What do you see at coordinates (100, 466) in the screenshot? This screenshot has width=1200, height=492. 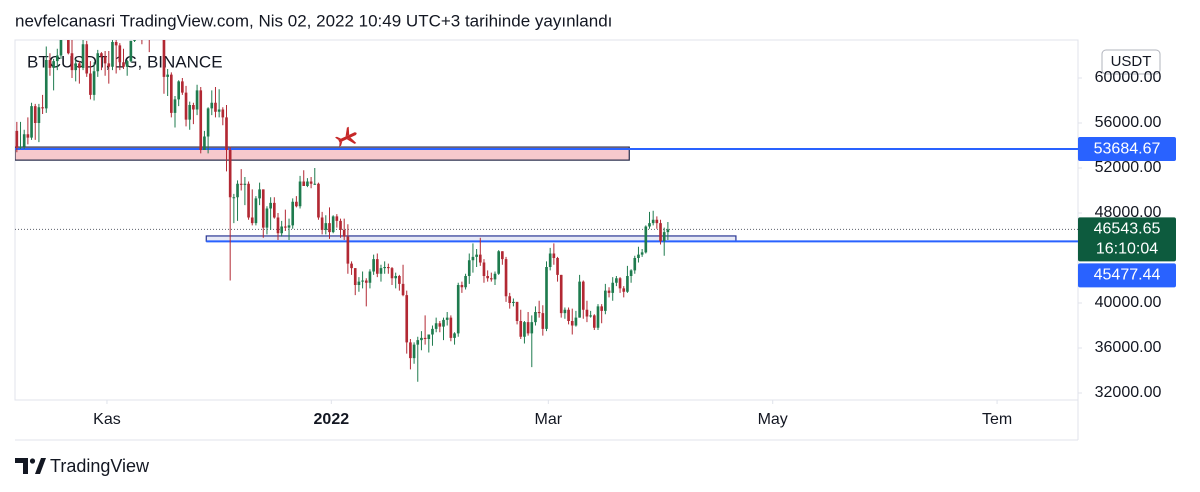 I see `footer-brand: TradingView` at bounding box center [100, 466].